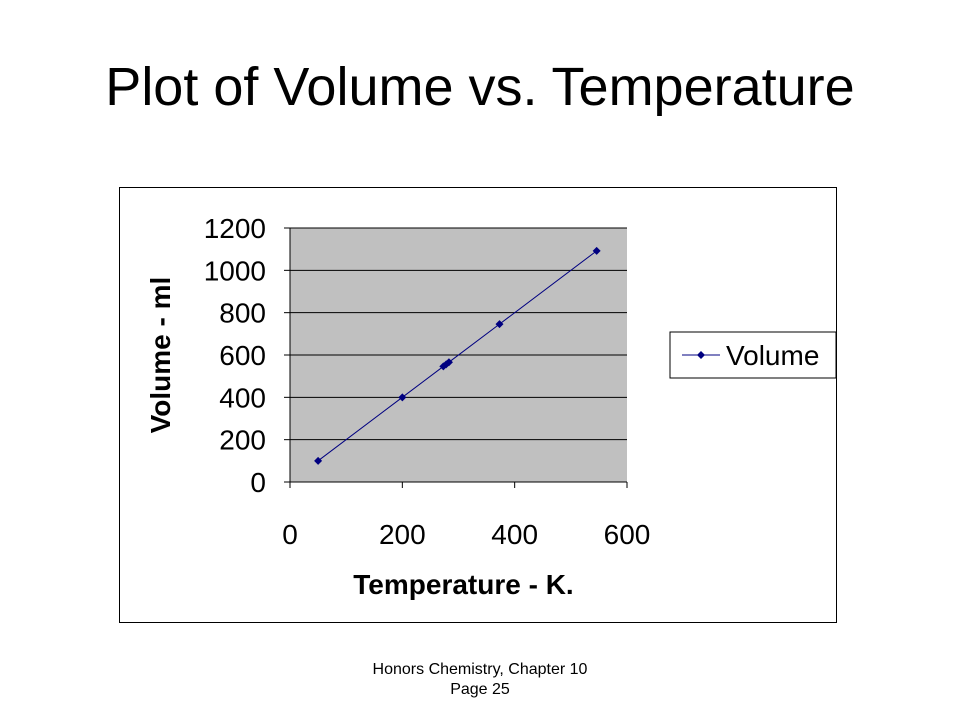 This screenshot has width=960, height=720. What do you see at coordinates (701, 355) in the screenshot?
I see `legend-marker` at bounding box center [701, 355].